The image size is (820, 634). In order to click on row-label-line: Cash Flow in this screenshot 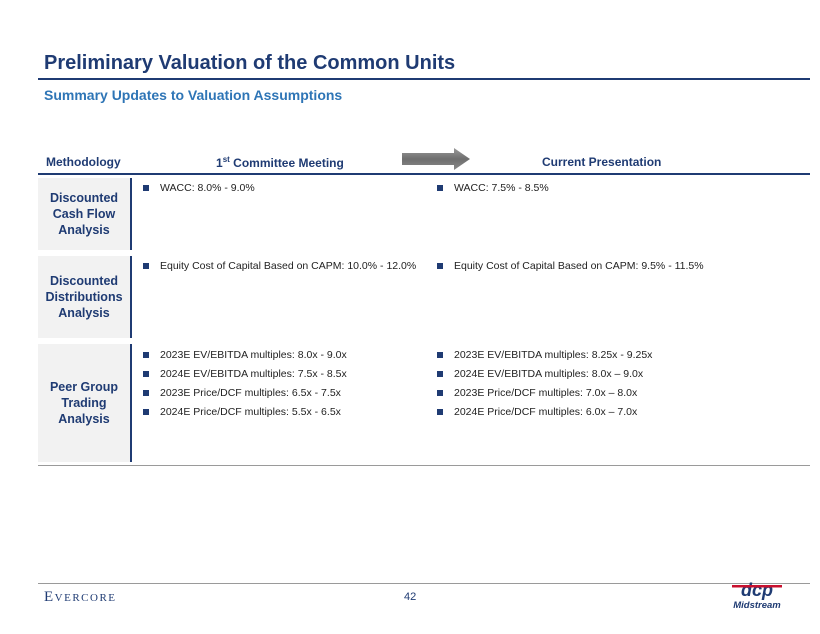, I will do `click(84, 214)`.